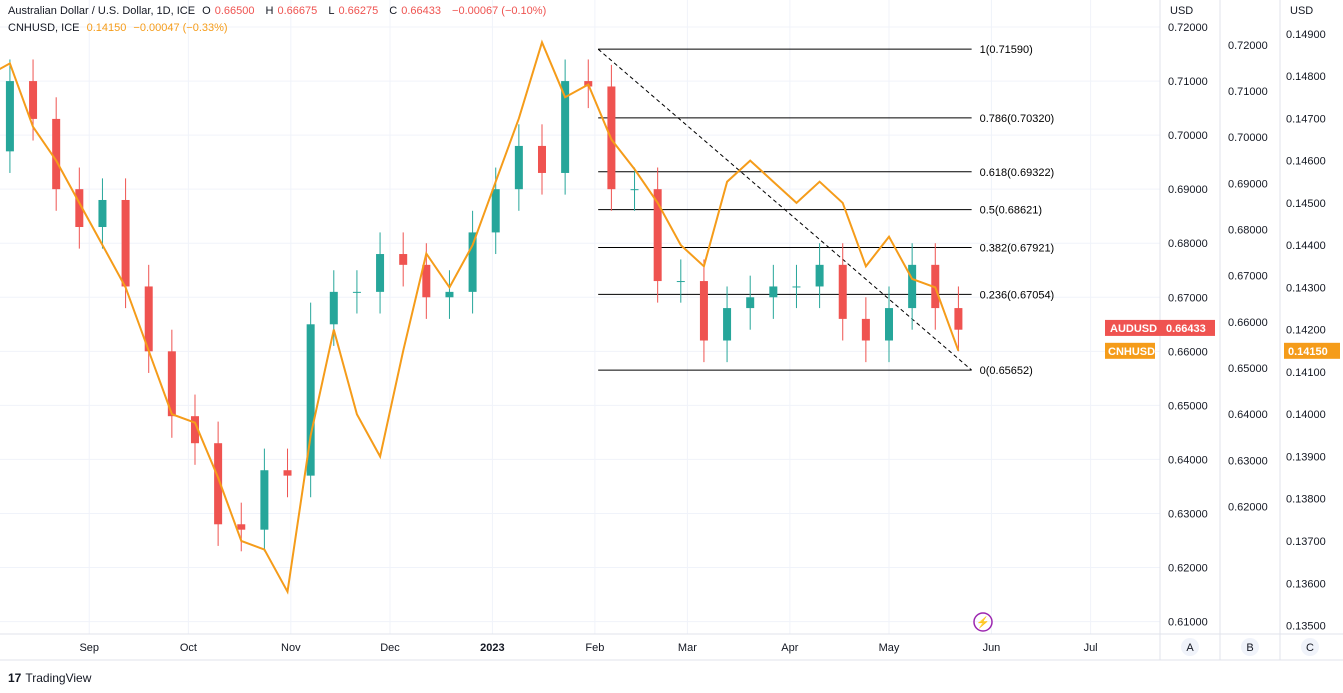  Describe the element at coordinates (1306, 35) in the screenshot. I see `right-tick-label: 0.14900` at that location.